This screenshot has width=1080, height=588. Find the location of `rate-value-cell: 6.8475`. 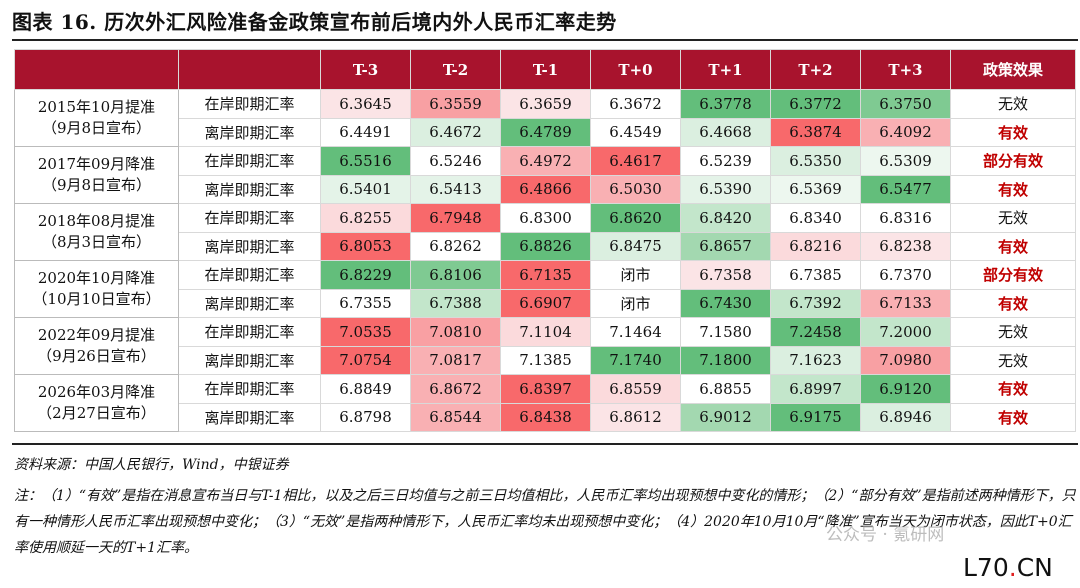

rate-value-cell: 6.8475 is located at coordinates (635, 246).